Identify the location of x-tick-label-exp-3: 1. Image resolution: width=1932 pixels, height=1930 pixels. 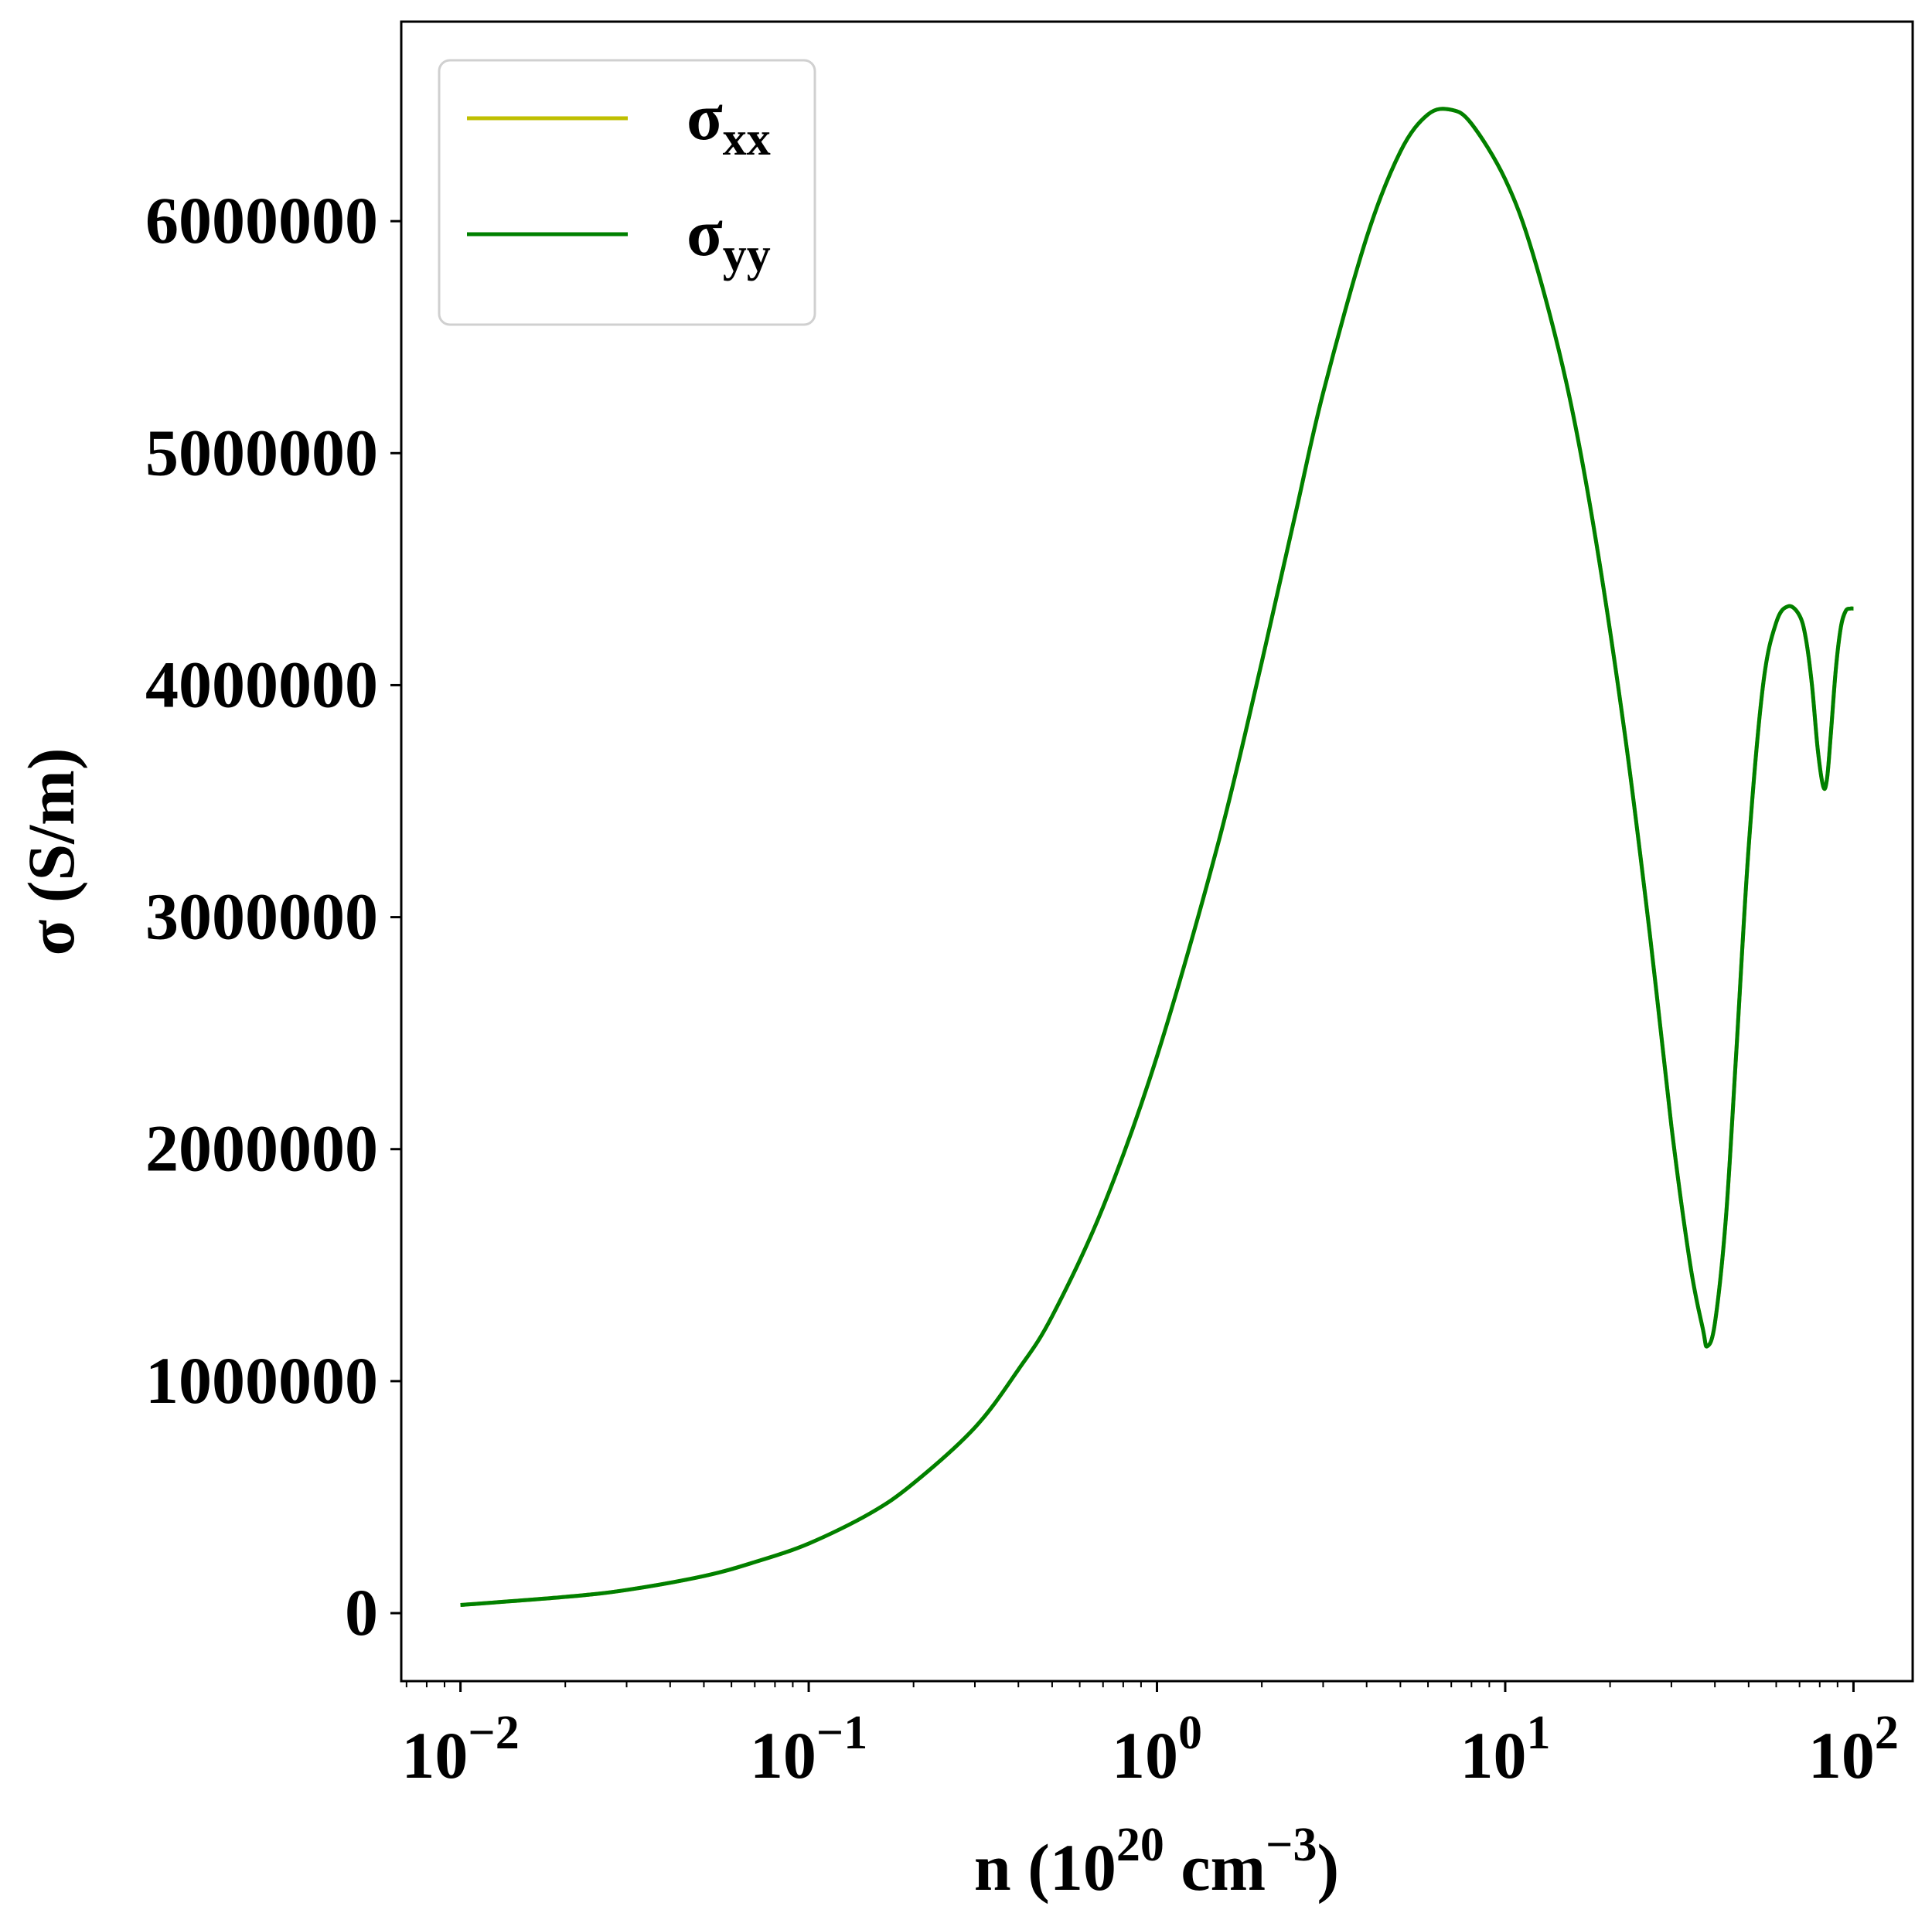
(1538, 1733).